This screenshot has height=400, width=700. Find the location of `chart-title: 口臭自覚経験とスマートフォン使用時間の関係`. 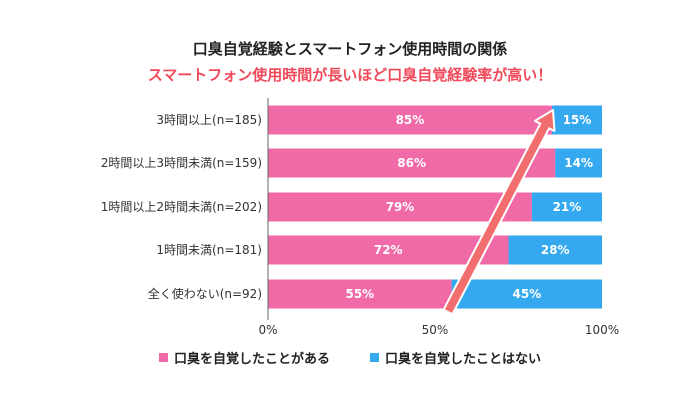

chart-title: 口臭自覚経験とスマートフォン使用時間の関係 is located at coordinates (350, 49).